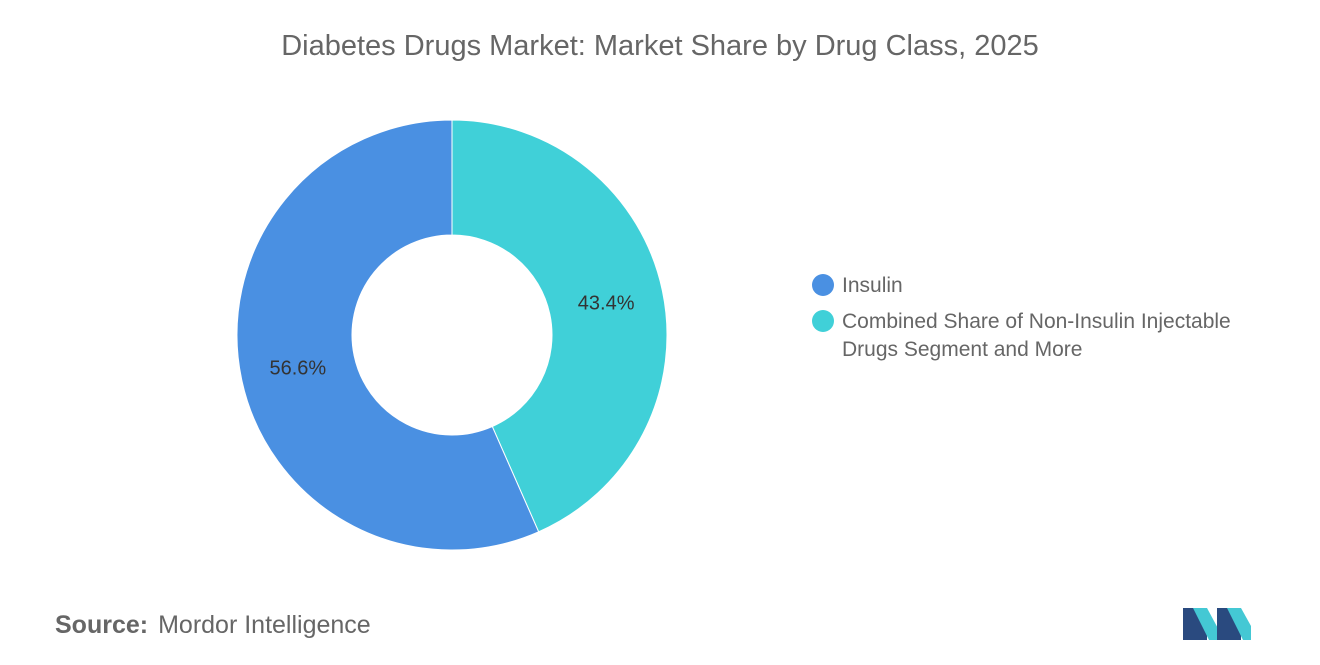 The width and height of the screenshot is (1320, 665). Describe the element at coordinates (823, 285) in the screenshot. I see `legend-swatch-insulin` at that location.